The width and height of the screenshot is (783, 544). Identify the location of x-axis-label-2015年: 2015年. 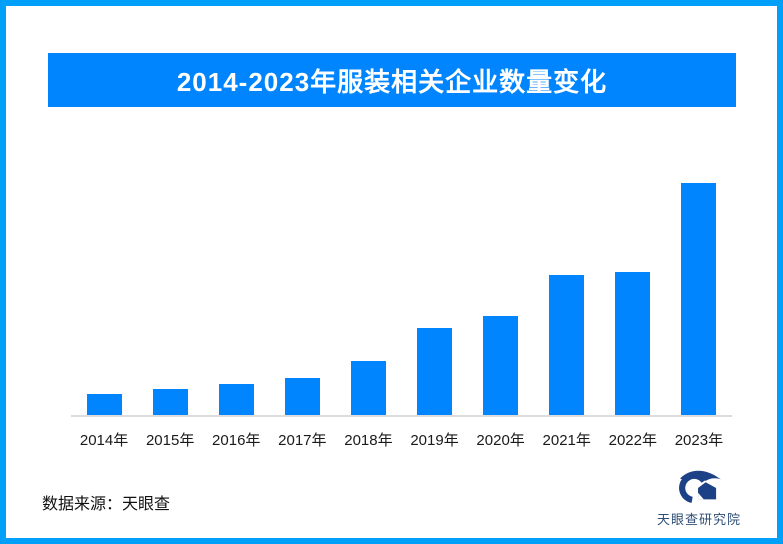
(170, 440).